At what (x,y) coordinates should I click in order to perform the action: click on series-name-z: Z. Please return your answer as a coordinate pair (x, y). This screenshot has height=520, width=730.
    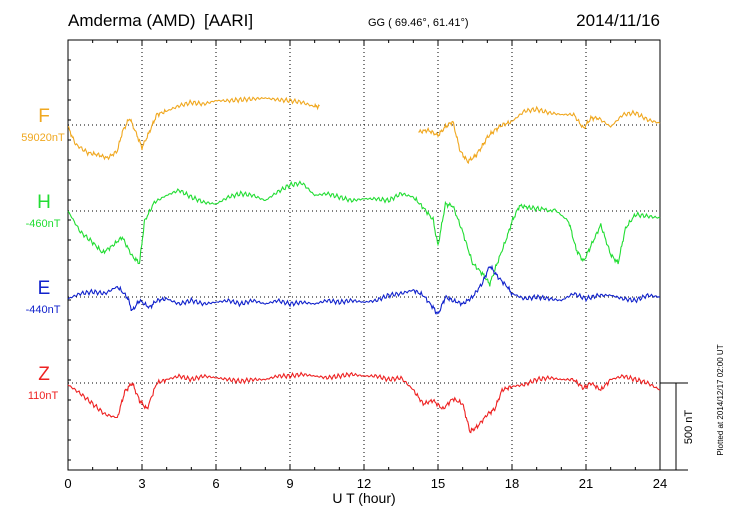
    Looking at the image, I should click on (44, 374).